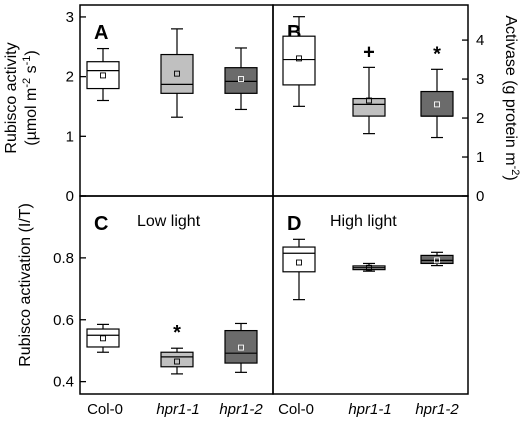 This screenshot has height=425, width=520. I want to click on panel-a-letter: A, so click(101, 33).